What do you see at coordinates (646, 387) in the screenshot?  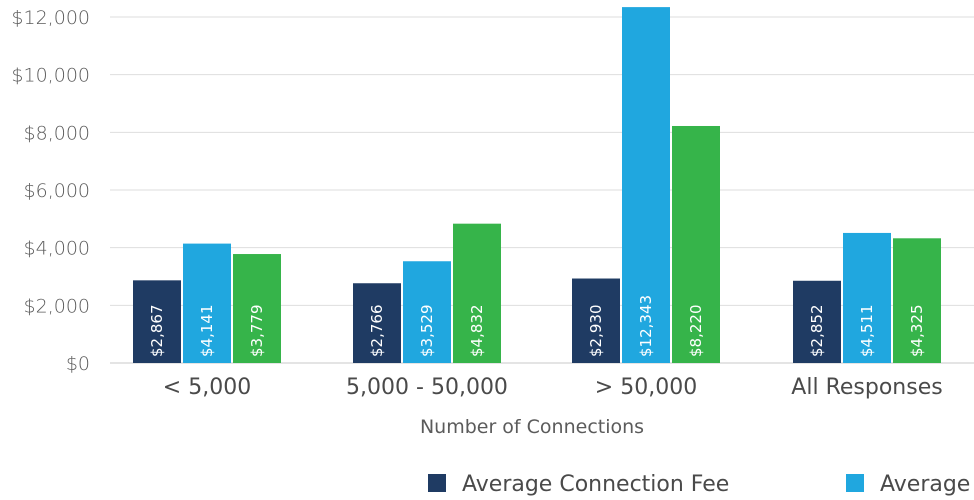 I see `x-category-label: > 50,000` at bounding box center [646, 387].